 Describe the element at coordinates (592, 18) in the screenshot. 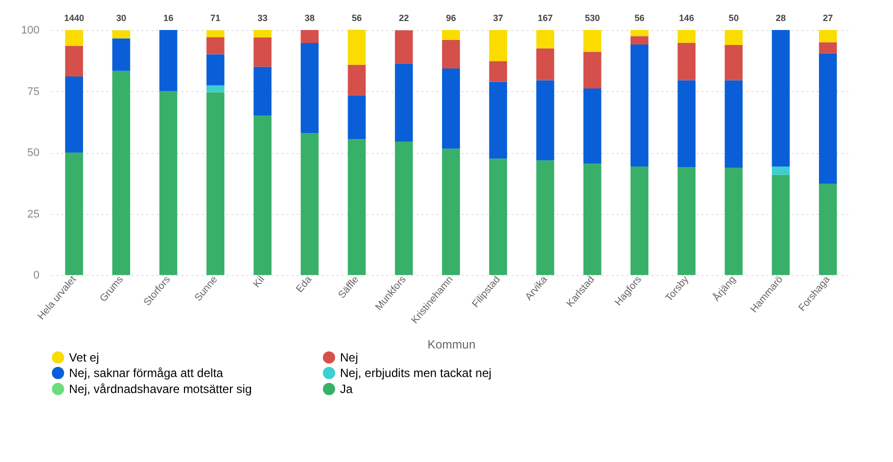

I see `annotation: 530` at that location.